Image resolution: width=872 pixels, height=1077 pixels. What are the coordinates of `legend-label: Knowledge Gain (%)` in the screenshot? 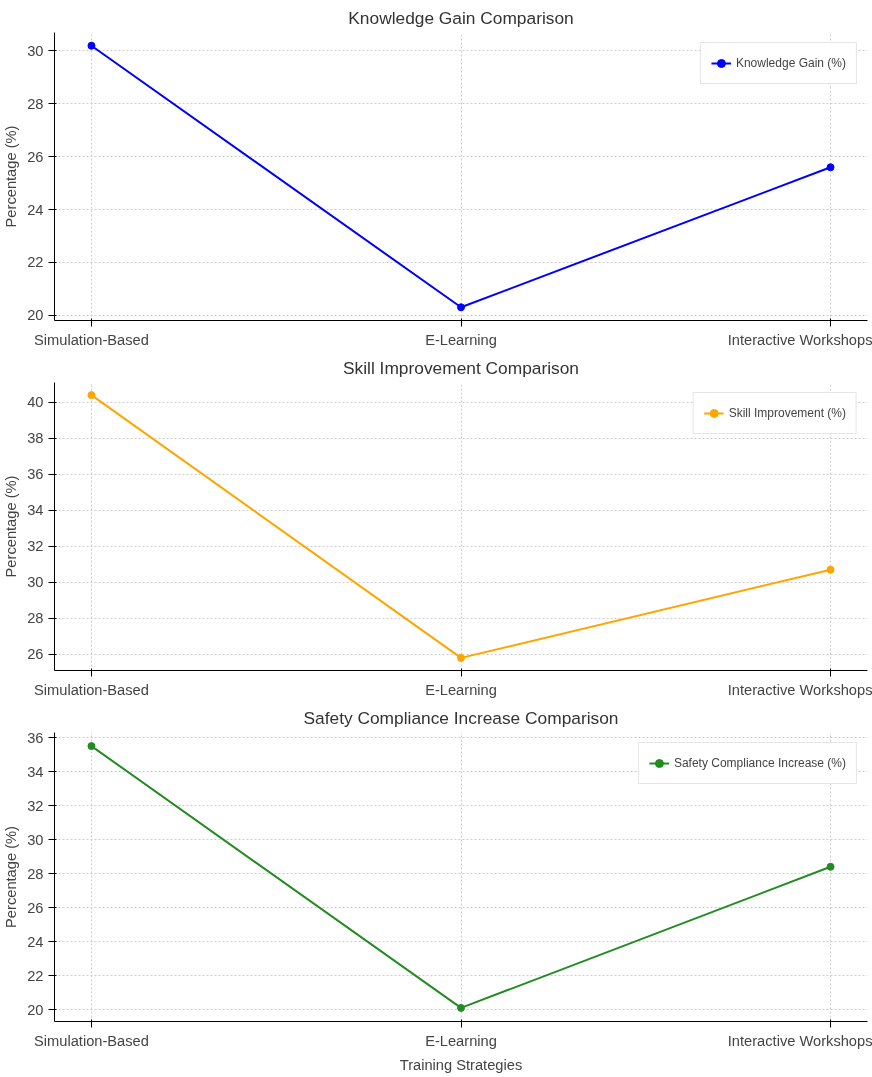 It's located at (790, 63).